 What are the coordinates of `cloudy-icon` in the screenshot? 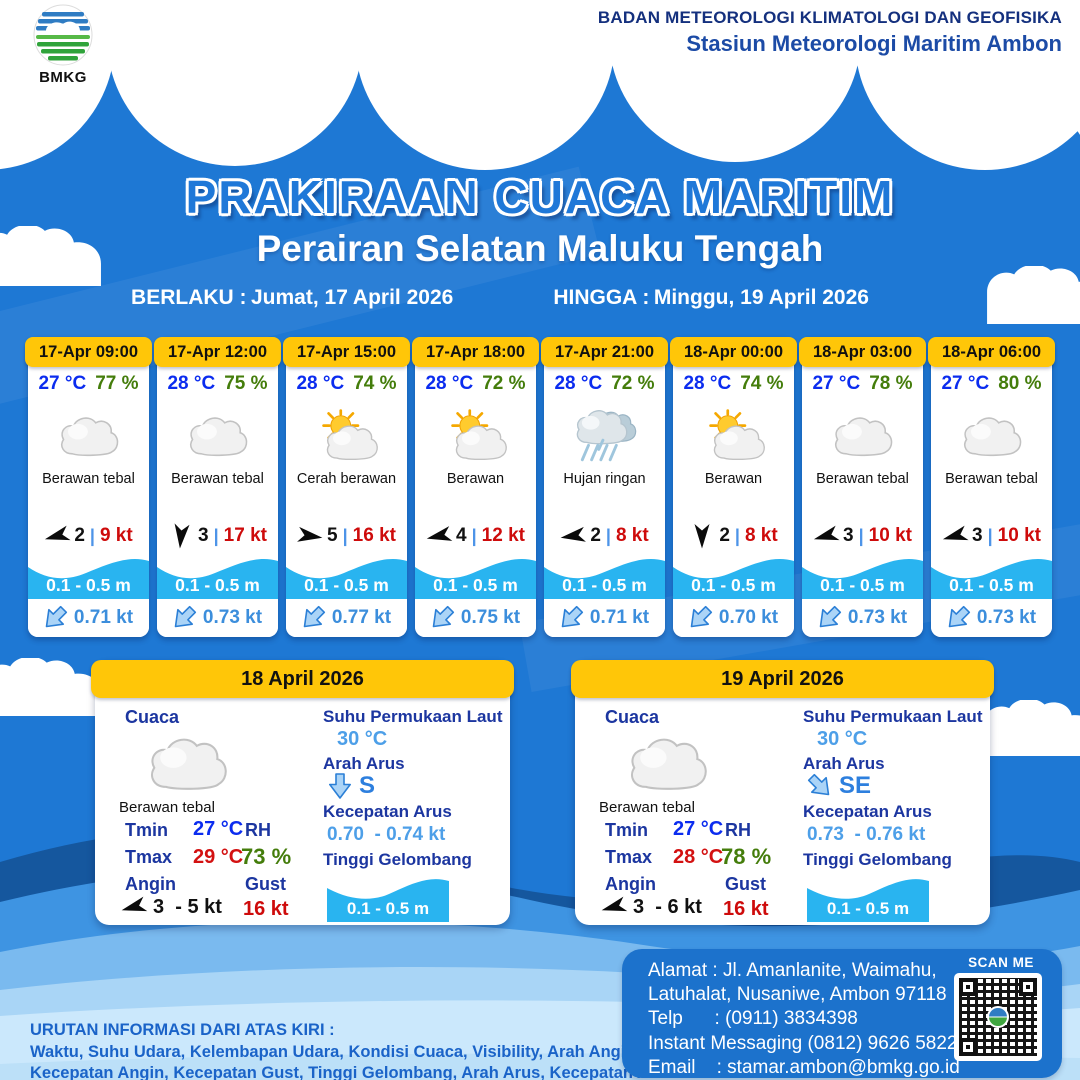 It's located at (862, 435).